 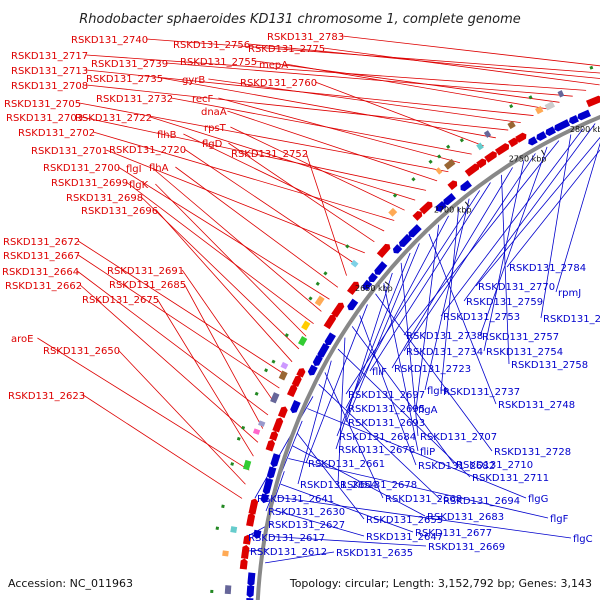 I want to click on reverse-gene-label: fliF, so click(x=379, y=372).